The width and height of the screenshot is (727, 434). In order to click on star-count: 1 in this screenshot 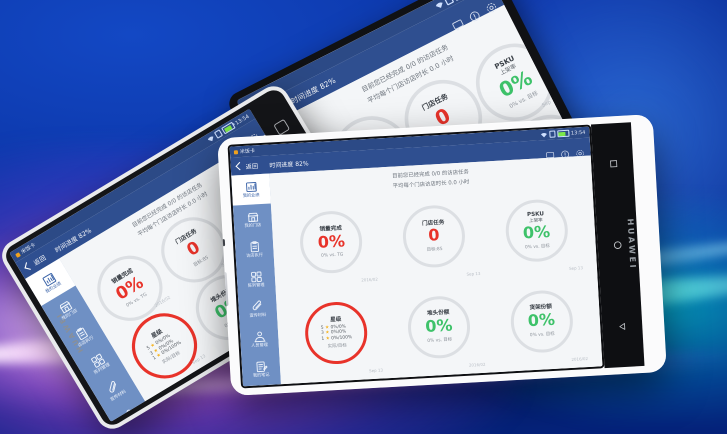, I will do `click(323, 339)`.